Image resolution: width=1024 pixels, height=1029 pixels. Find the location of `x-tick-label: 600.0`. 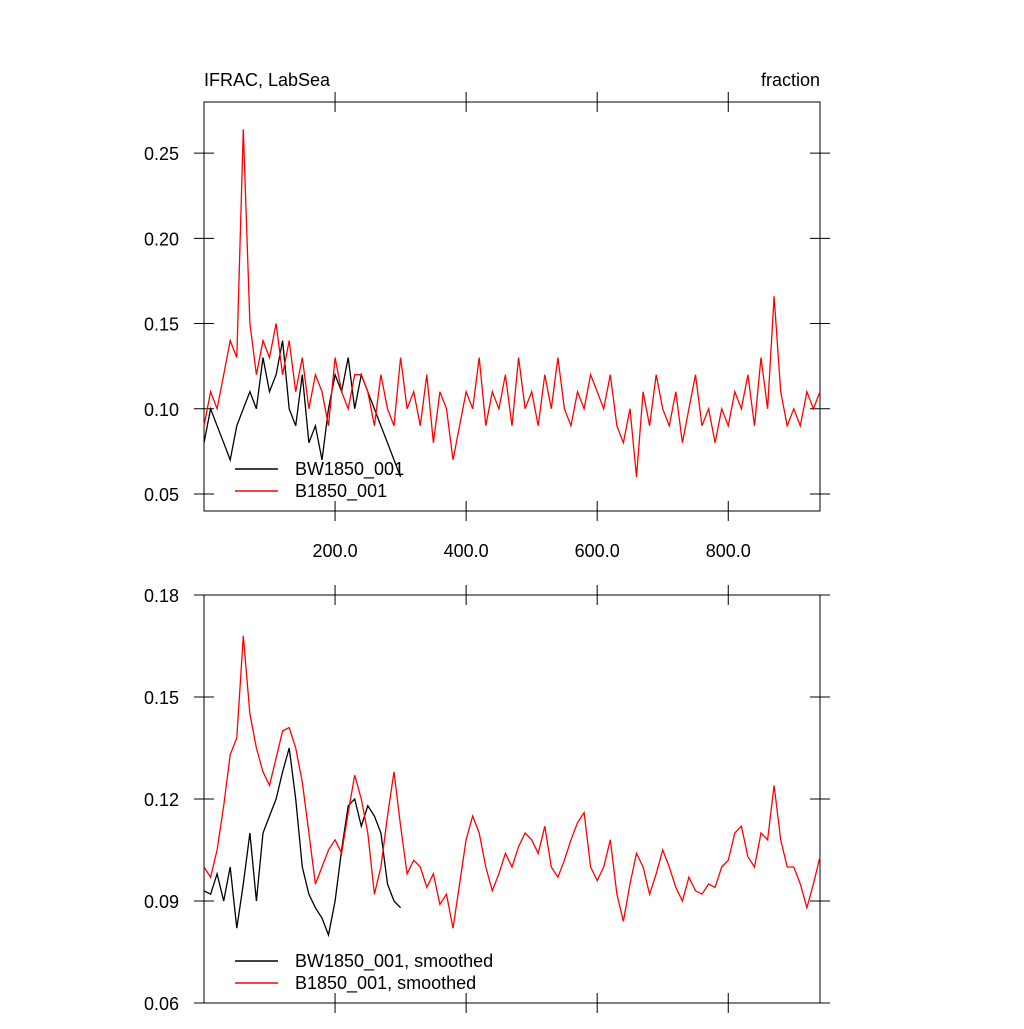

x-tick-label: 600.0 is located at coordinates (597, 551).